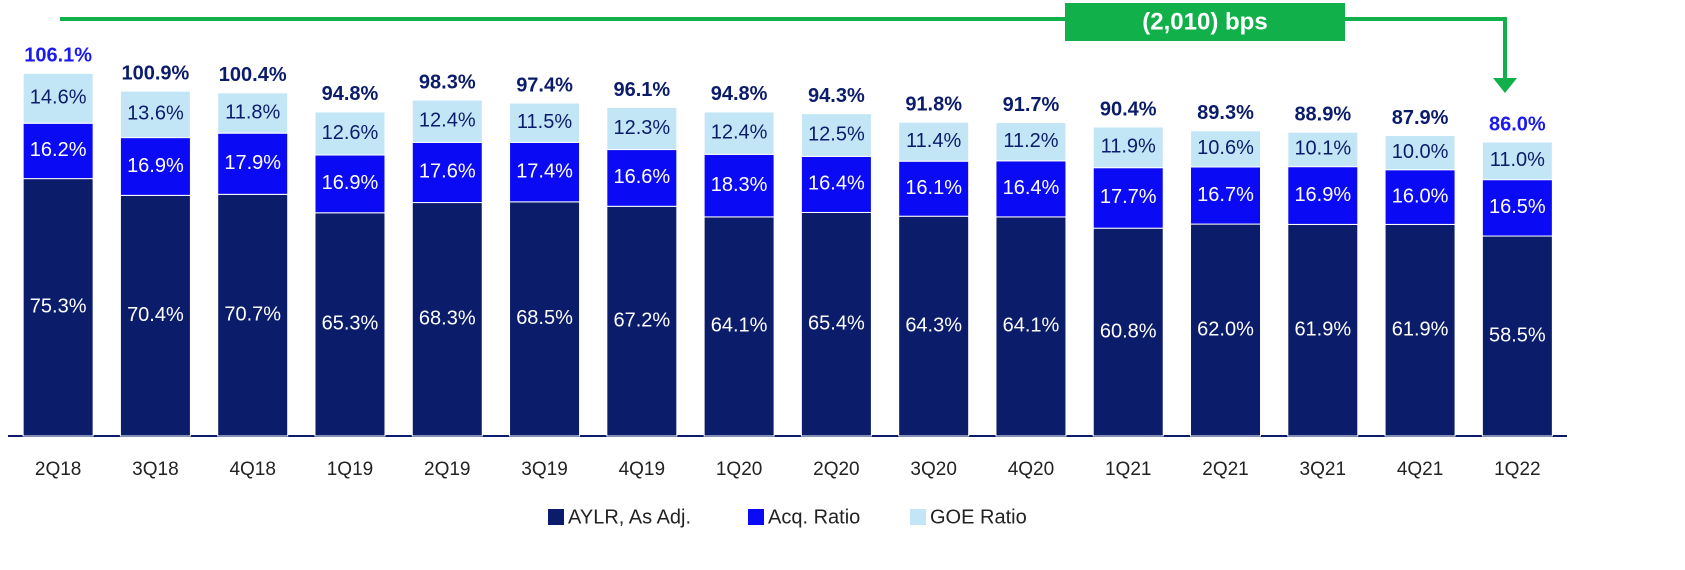 The width and height of the screenshot is (1685, 570). Describe the element at coordinates (739, 469) in the screenshot. I see `x-tick-label: 1Q20` at that location.